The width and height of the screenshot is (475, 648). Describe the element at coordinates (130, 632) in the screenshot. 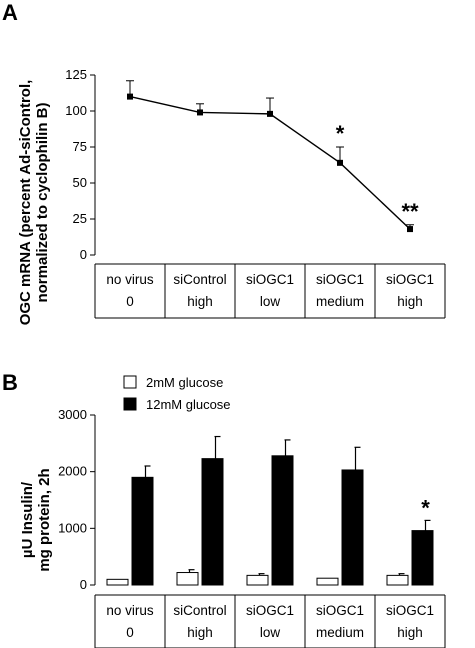

I see `panel-b-category-line2: 0` at that location.